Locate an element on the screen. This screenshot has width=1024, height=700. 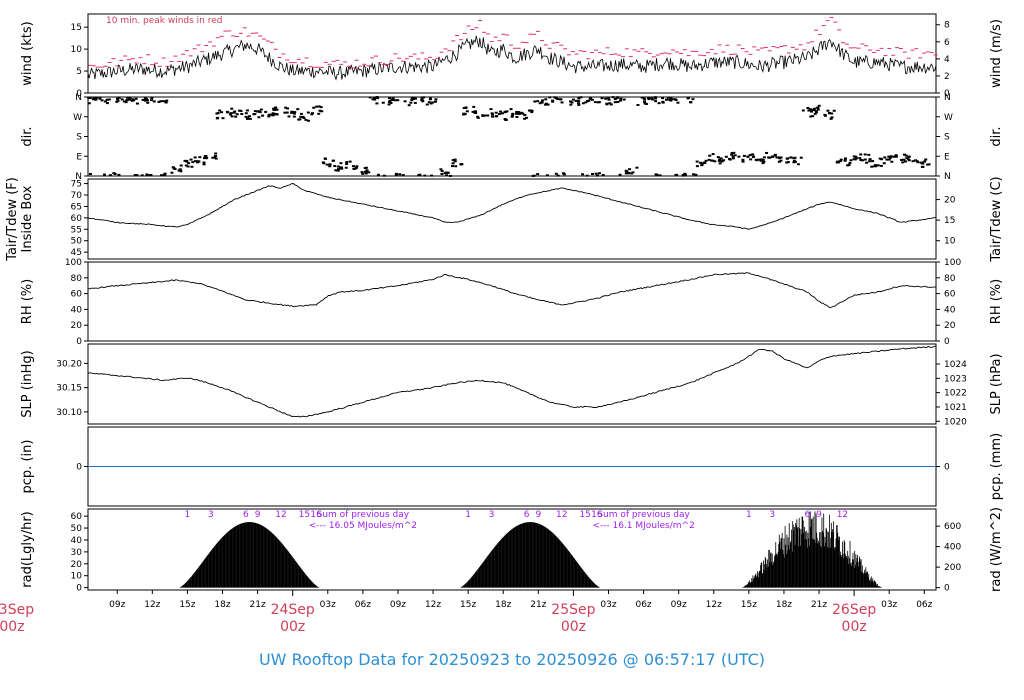
rad-hour-marker: 15 is located at coordinates (584, 515).